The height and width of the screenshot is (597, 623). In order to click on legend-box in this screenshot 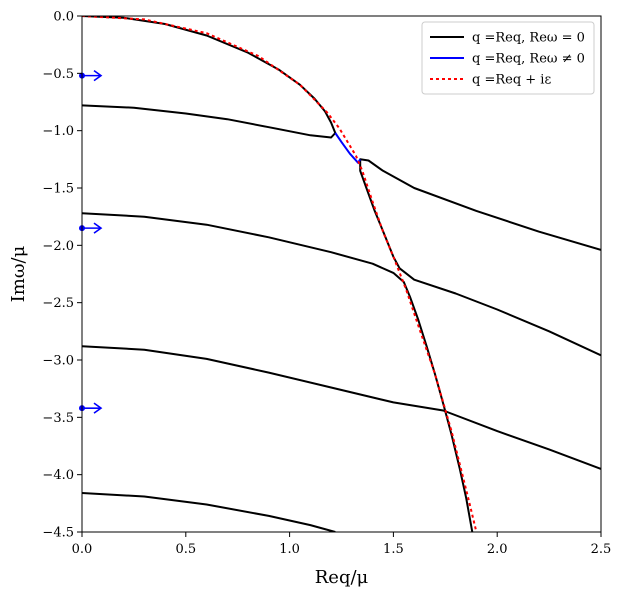, I will do `click(508, 58)`.